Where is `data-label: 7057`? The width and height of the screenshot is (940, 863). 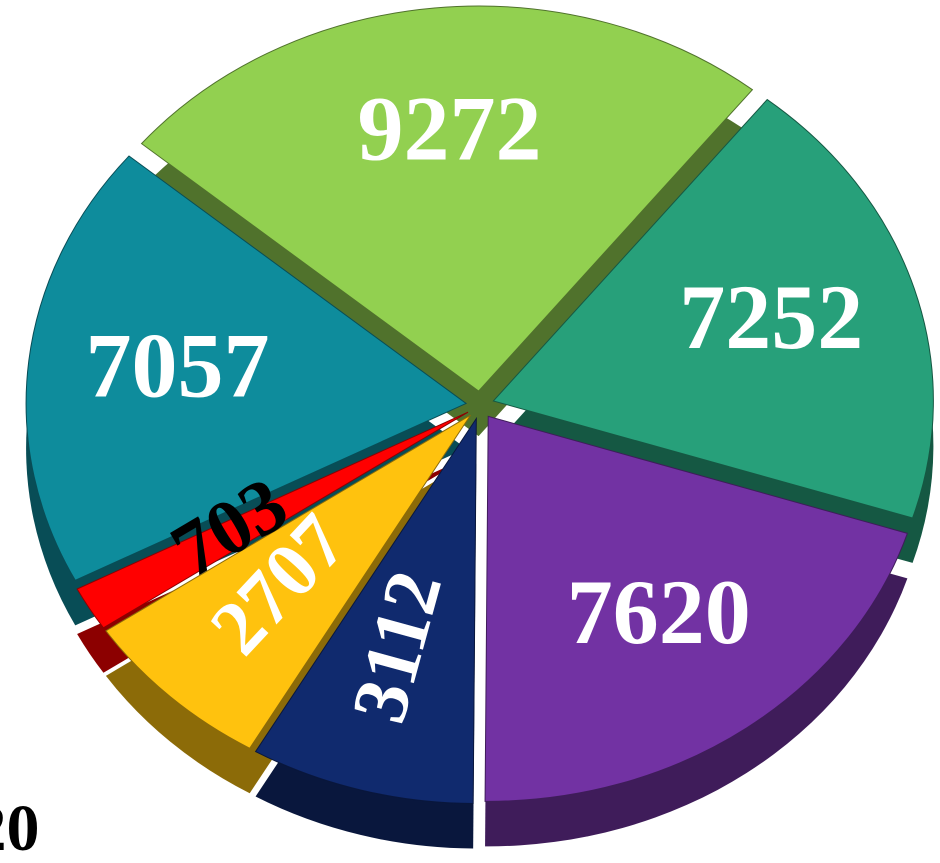
data-label: 7057 is located at coordinates (177, 366).